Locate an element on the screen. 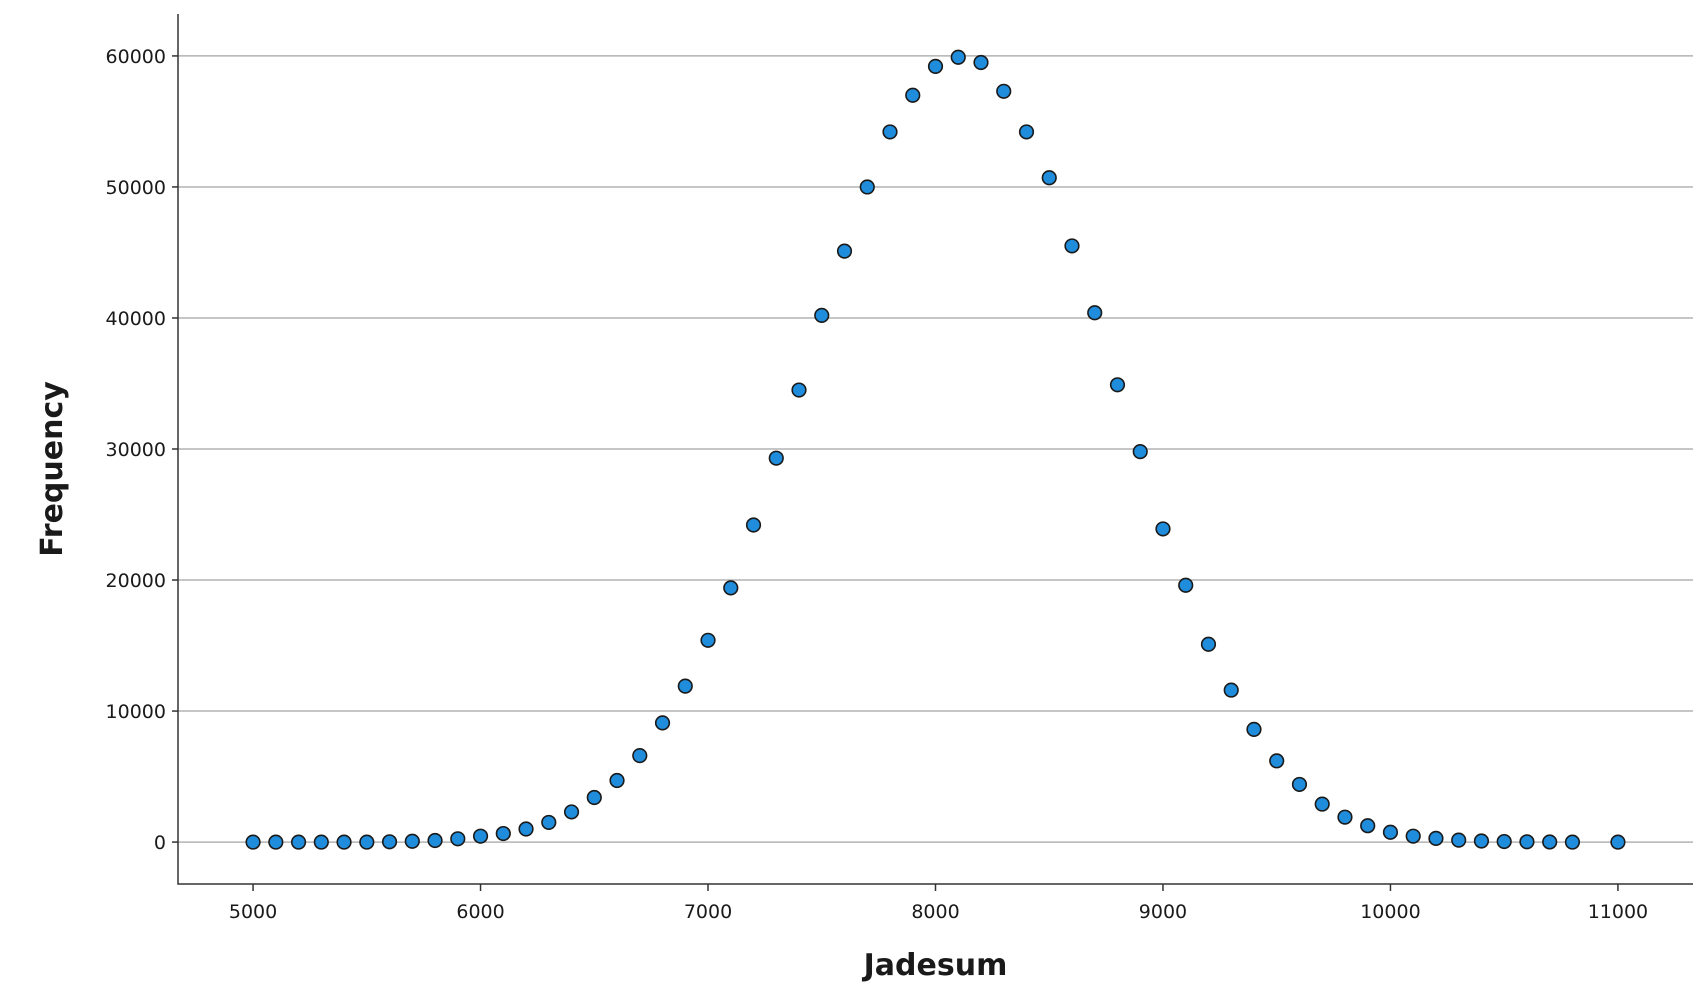 The image size is (1706, 1006). y-tick-label: 10000 is located at coordinates (136, 712).